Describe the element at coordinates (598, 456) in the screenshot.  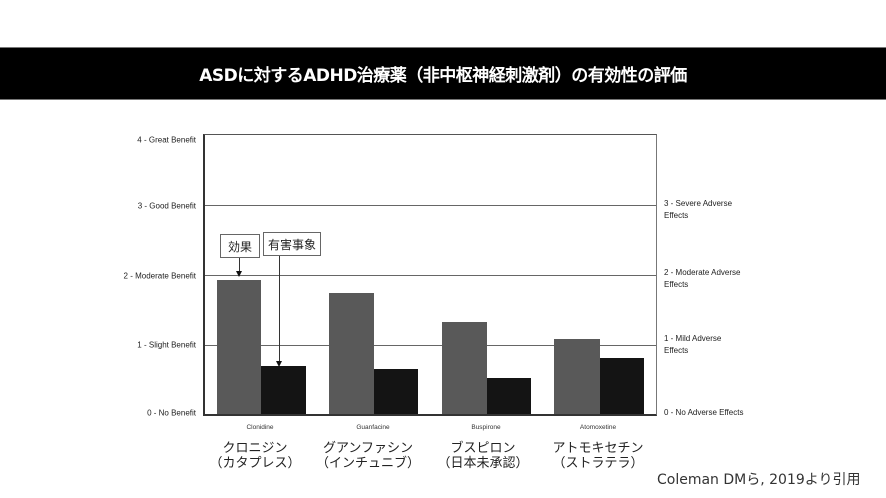
I see `drug-name-ja-atomoxetine: アトモキセチン （ストラテラ）` at that location.